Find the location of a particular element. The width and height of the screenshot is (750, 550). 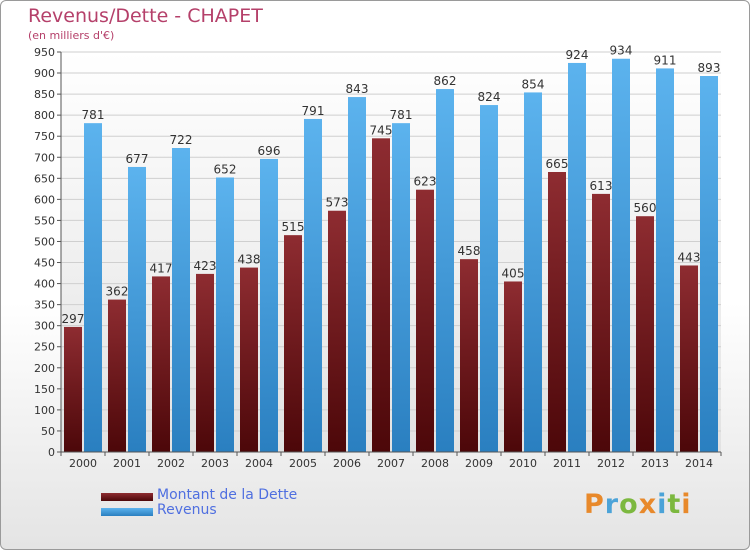

x-tick-label: 2005 is located at coordinates (303, 463).